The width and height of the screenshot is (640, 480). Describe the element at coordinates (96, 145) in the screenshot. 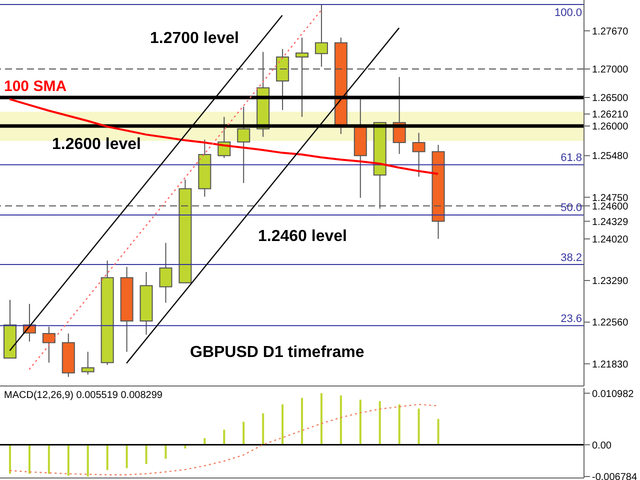

I see `annotation: 1.2600 level` at that location.